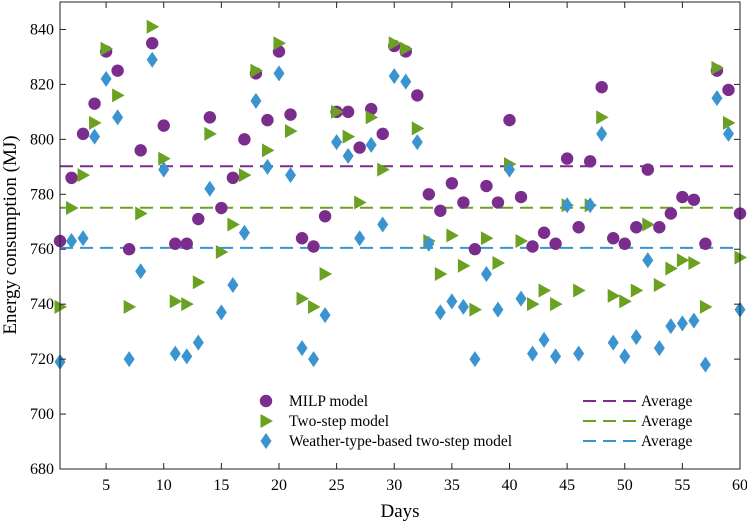 The image size is (747, 523). I want to click on x-tick-label: 15, so click(221, 485).